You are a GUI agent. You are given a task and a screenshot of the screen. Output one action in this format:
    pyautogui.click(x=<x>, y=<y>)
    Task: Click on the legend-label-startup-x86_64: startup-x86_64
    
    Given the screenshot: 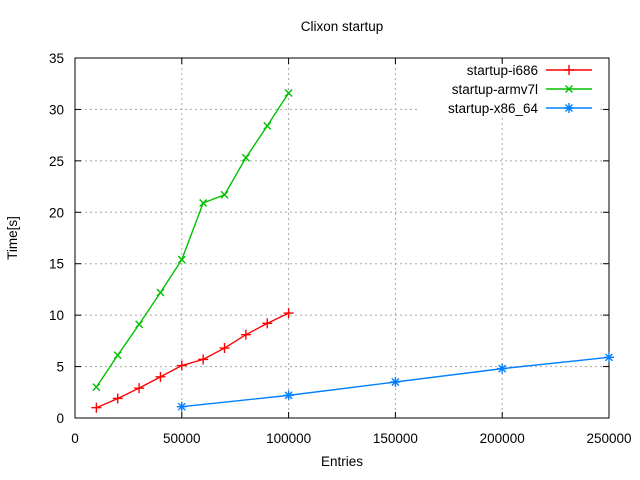 What is the action you would take?
    pyautogui.click(x=493, y=108)
    